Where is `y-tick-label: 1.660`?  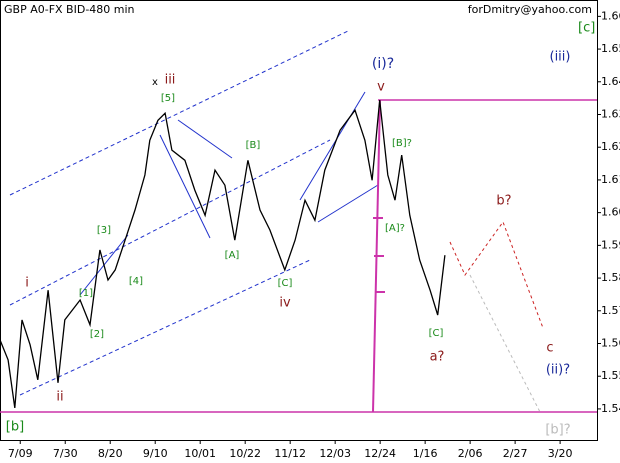
y-tick-label: 1.660 is located at coordinates (610, 15).